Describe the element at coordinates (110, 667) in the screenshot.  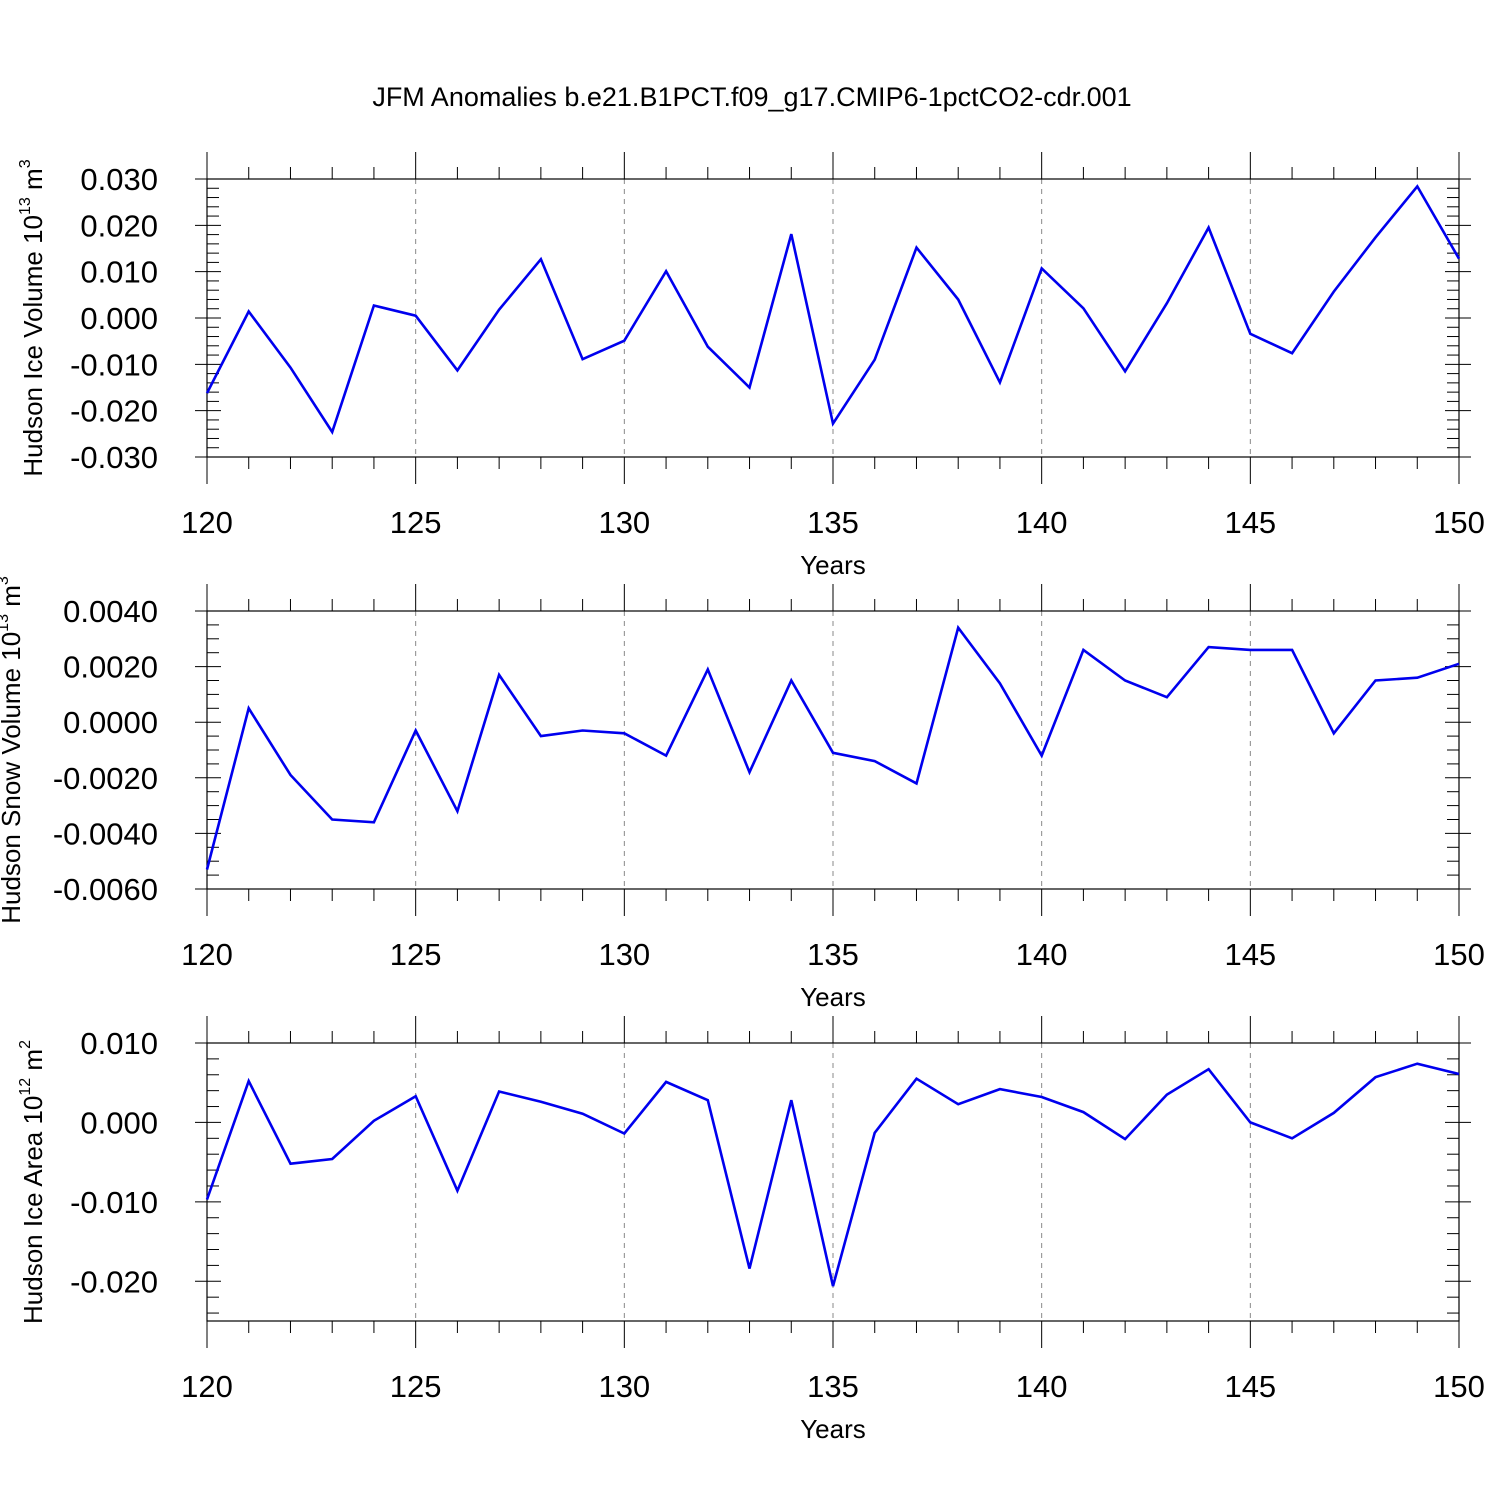
I see `y-tick-label: 0.0020` at that location.